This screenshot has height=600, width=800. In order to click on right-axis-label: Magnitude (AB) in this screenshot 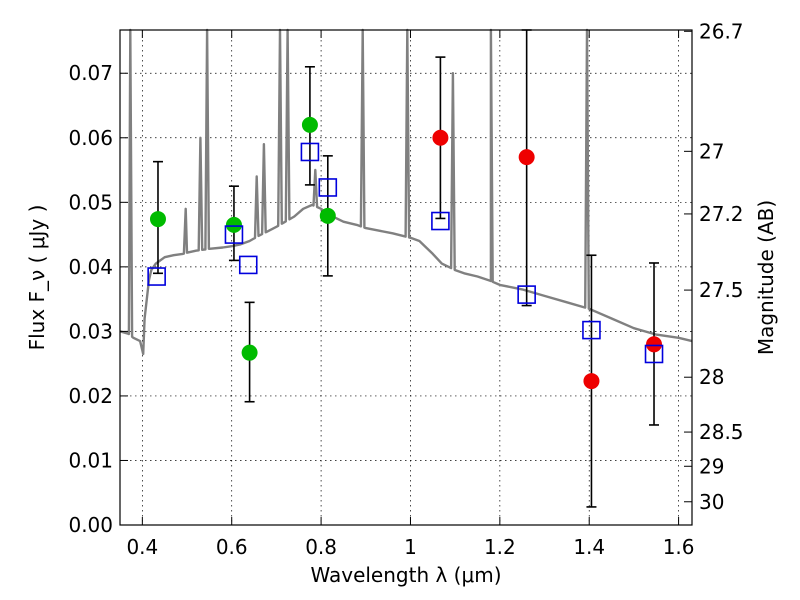, I will do `click(766, 277)`.